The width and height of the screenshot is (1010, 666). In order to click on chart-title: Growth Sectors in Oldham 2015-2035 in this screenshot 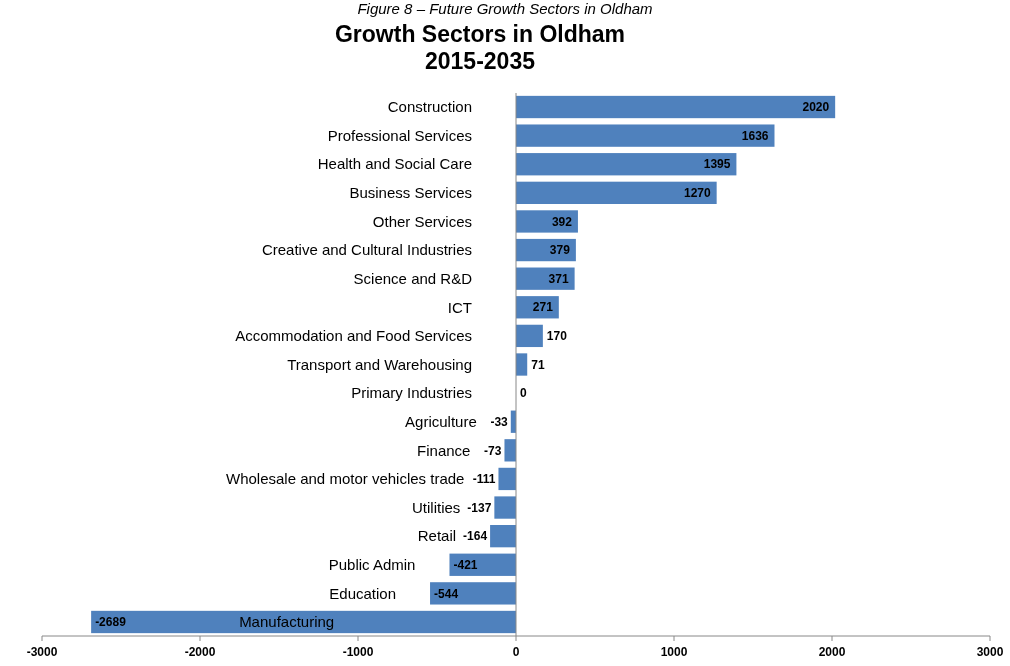, I will do `click(480, 47)`.